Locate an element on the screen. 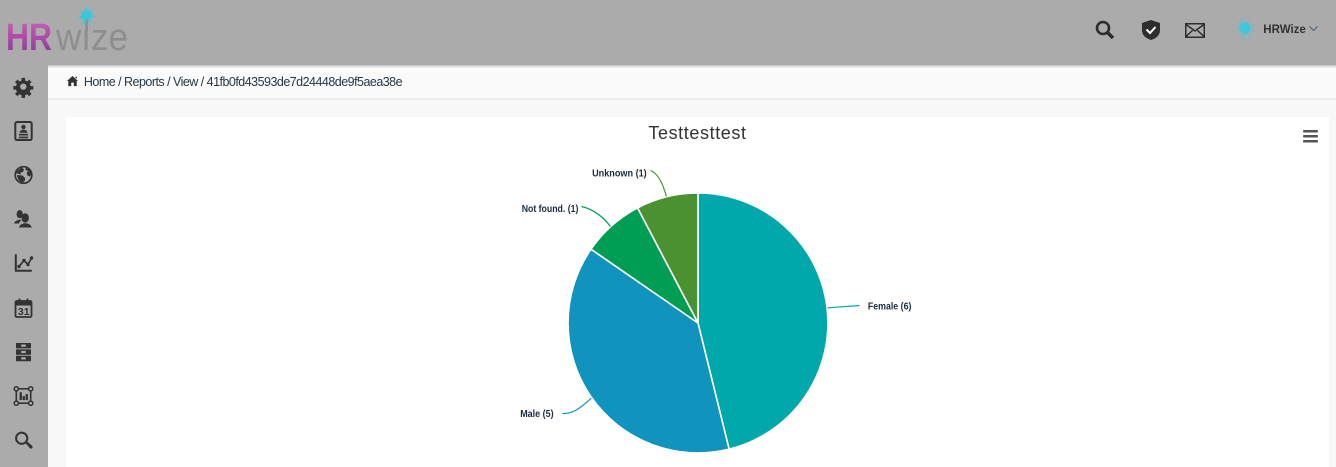 The image size is (1336, 467). svg-text: HR is located at coordinates (29, 38).